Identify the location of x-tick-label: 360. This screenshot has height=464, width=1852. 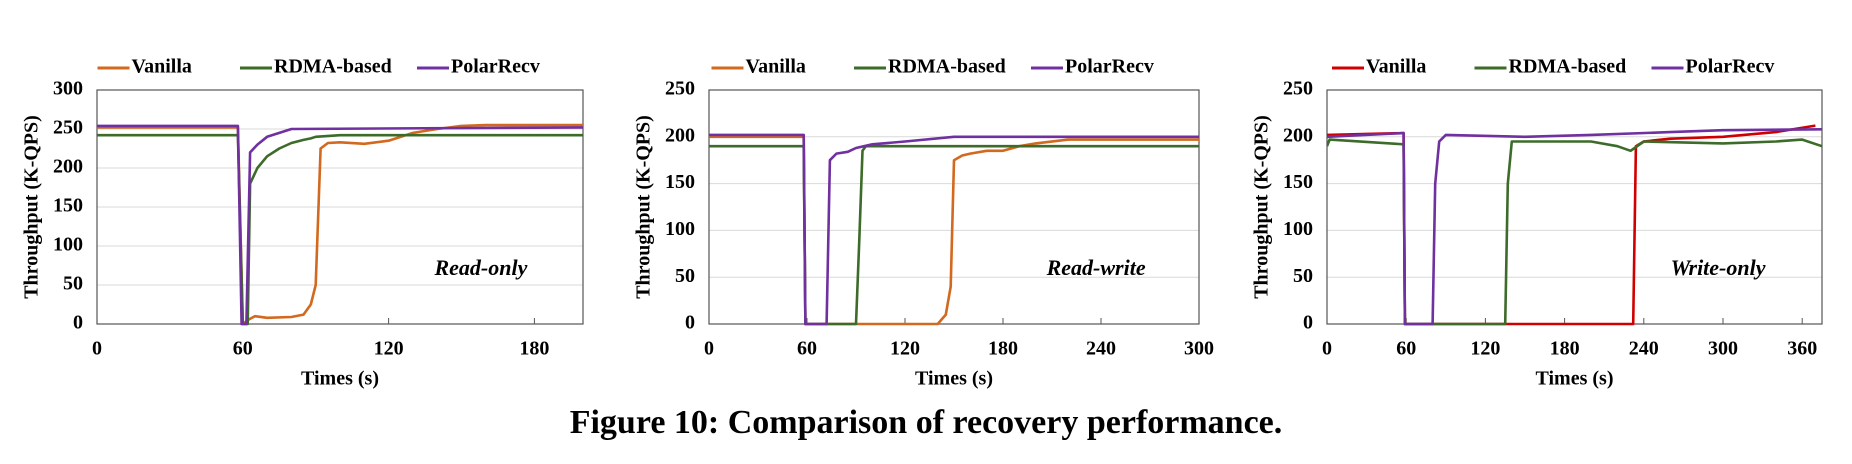
(1802, 349).